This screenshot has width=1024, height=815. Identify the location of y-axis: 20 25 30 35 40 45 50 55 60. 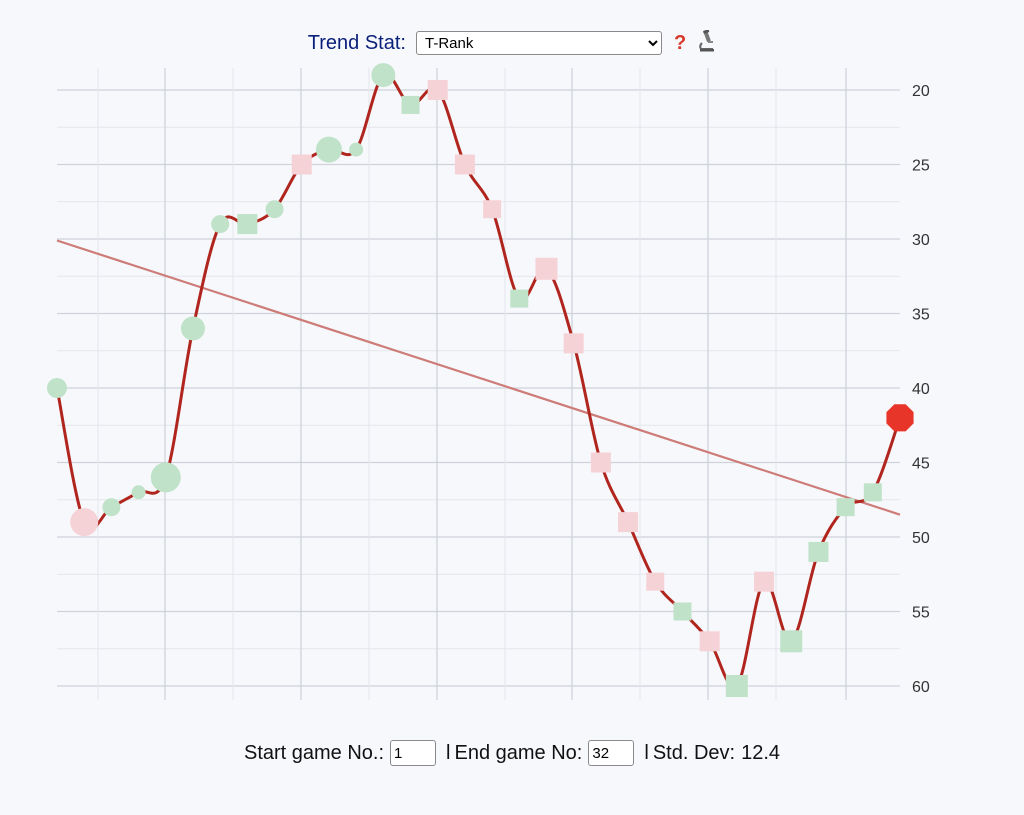
(921, 389).